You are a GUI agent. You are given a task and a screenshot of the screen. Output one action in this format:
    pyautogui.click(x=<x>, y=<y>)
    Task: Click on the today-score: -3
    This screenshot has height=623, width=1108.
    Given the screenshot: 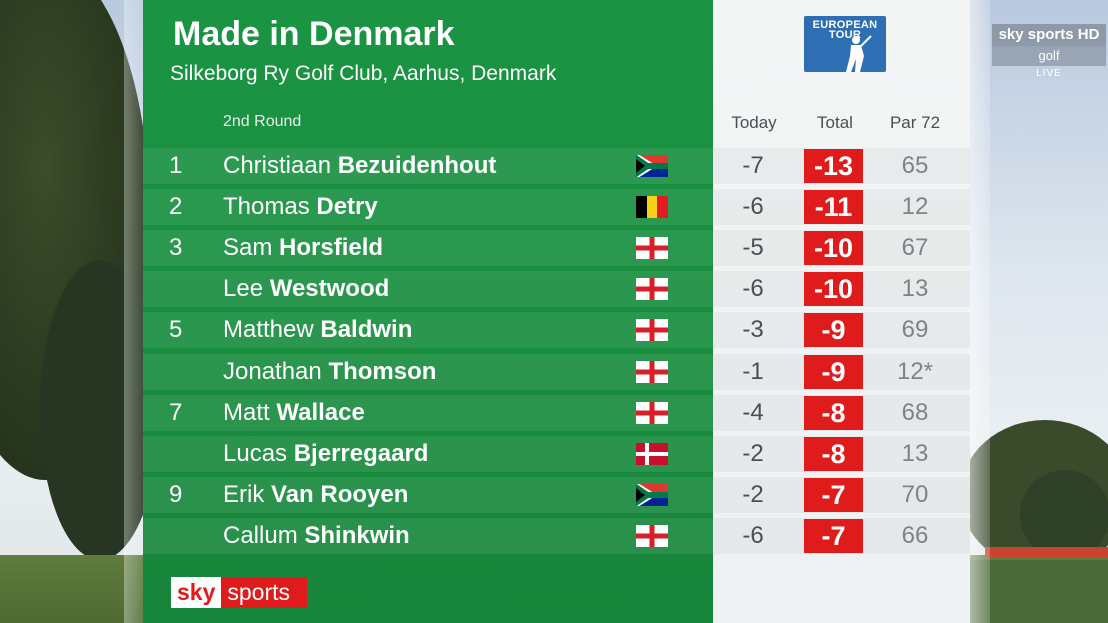 What is the action you would take?
    pyautogui.click(x=753, y=329)
    